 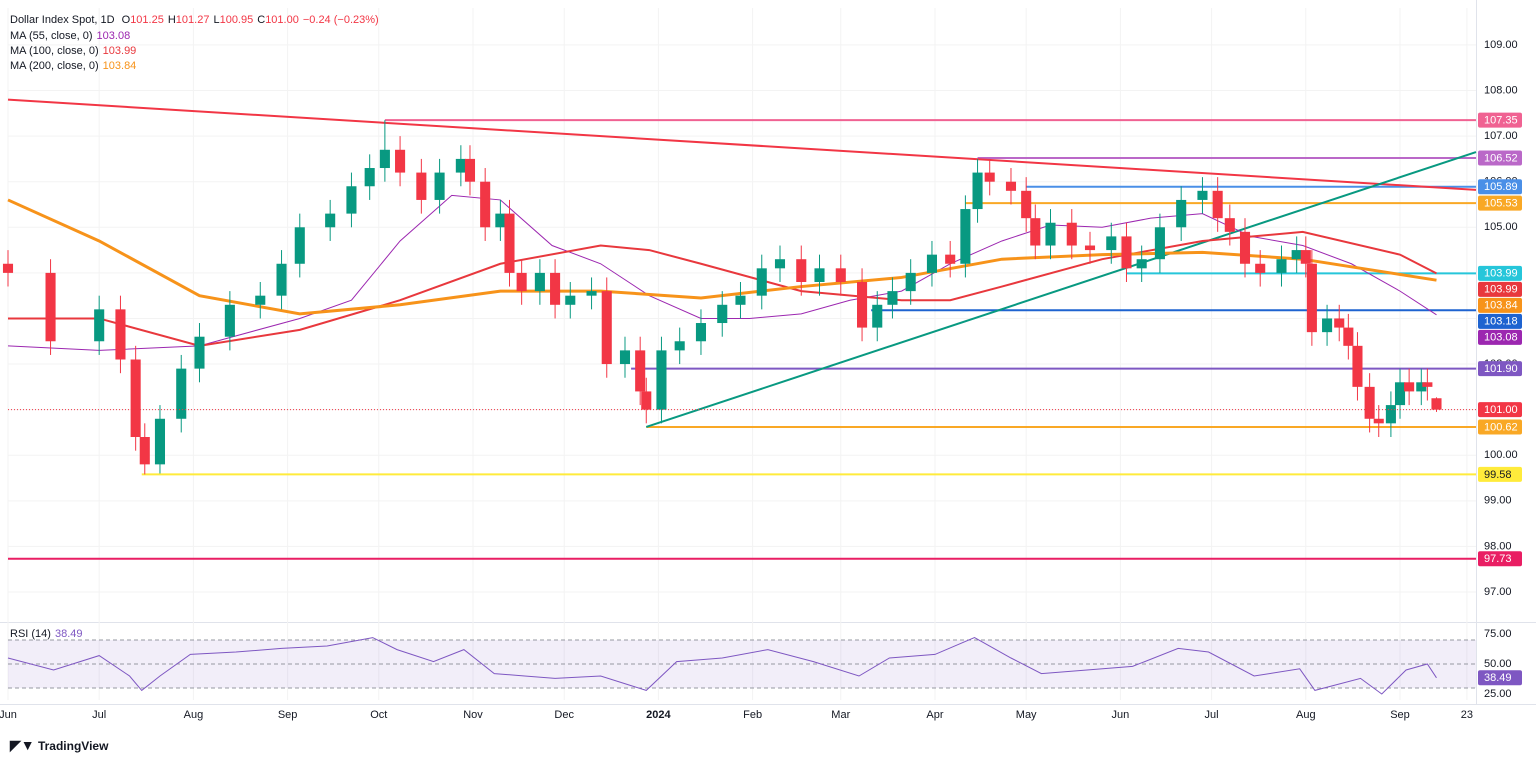 I want to click on x-tick-label: 23, so click(x=1467, y=715).